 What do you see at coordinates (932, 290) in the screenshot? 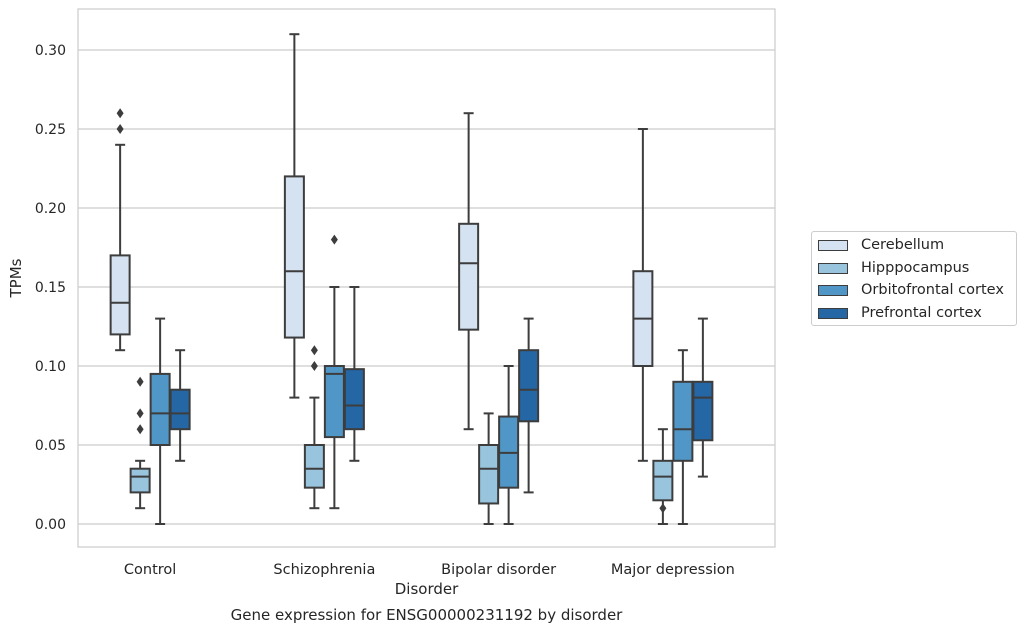
I see `legend-label-orbitofrontal-cortex: Orbitofrontal cortex` at bounding box center [932, 290].